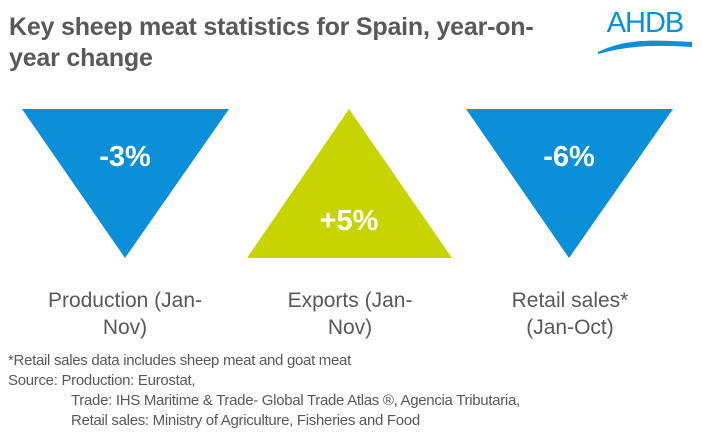 The height and width of the screenshot is (443, 702). I want to click on exports-up-triangle, so click(349, 183).